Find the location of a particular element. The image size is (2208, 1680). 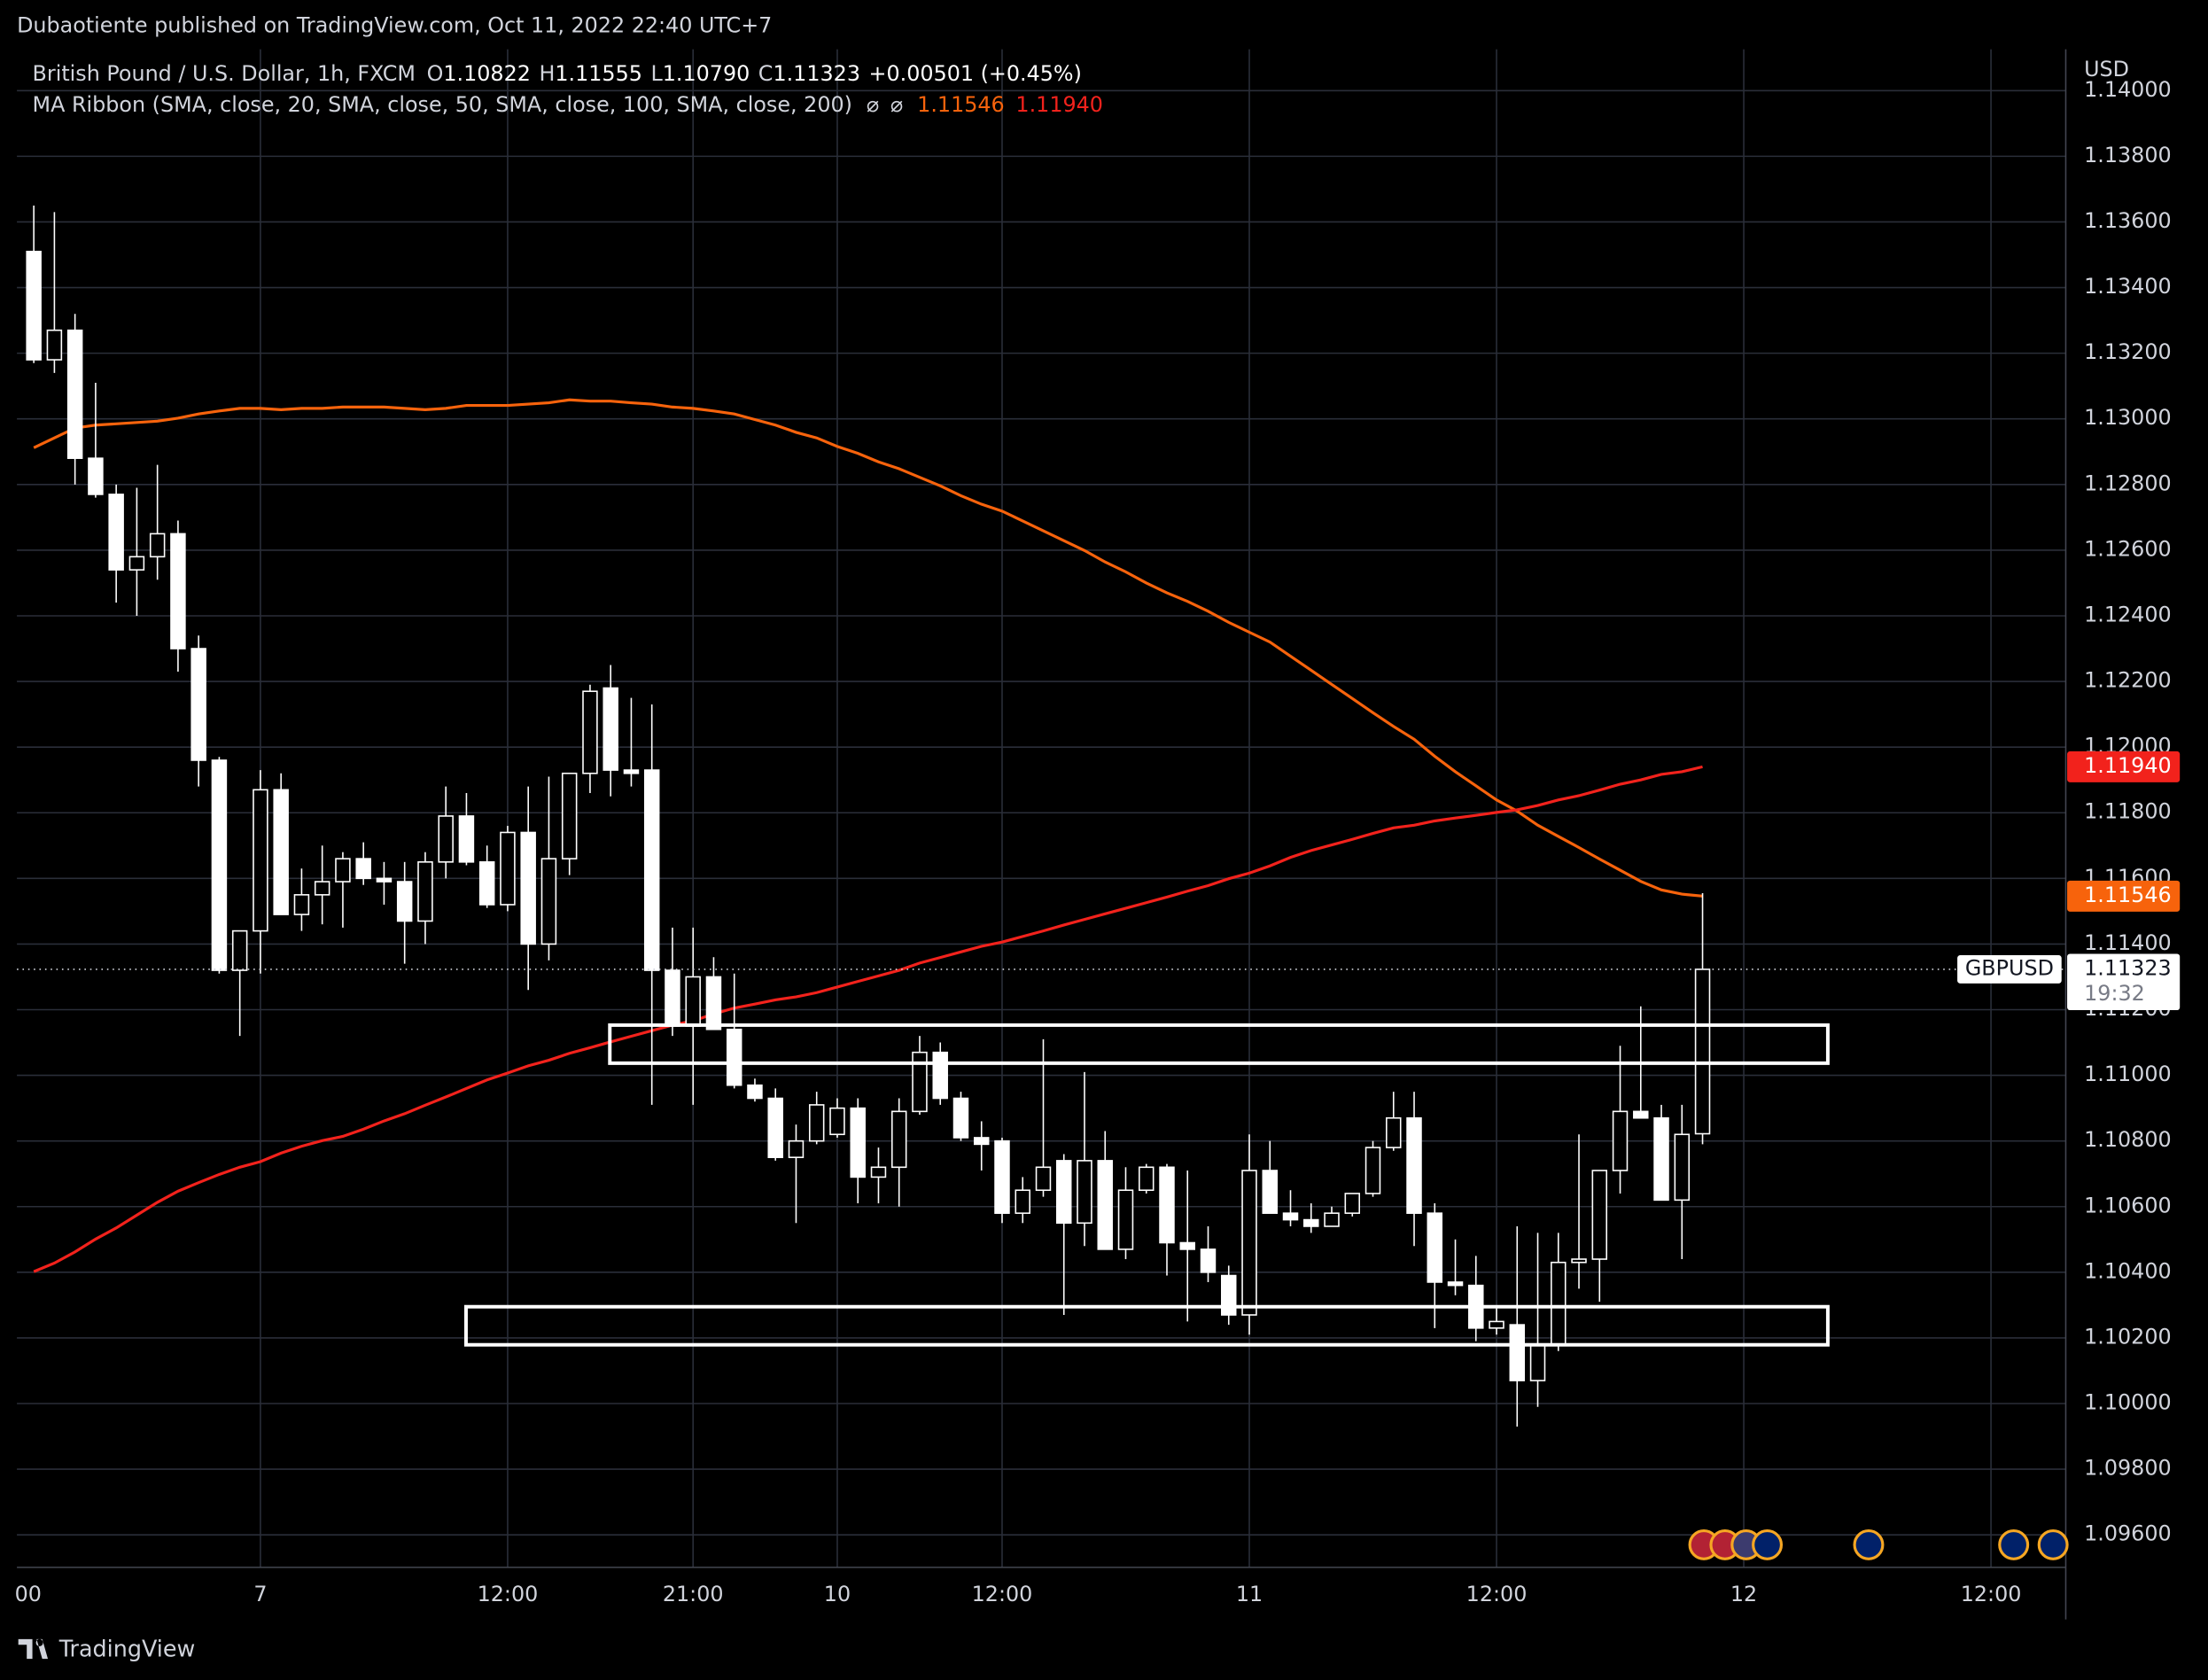

x-tick-label: 7 is located at coordinates (260, 1594).